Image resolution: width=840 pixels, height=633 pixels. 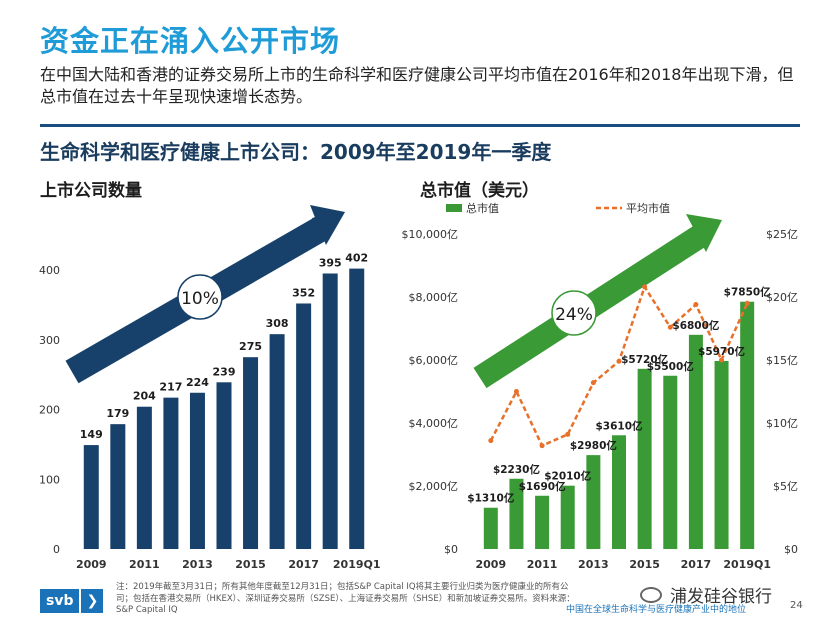 I want to click on growth-arrow-head, so click(x=327, y=225).